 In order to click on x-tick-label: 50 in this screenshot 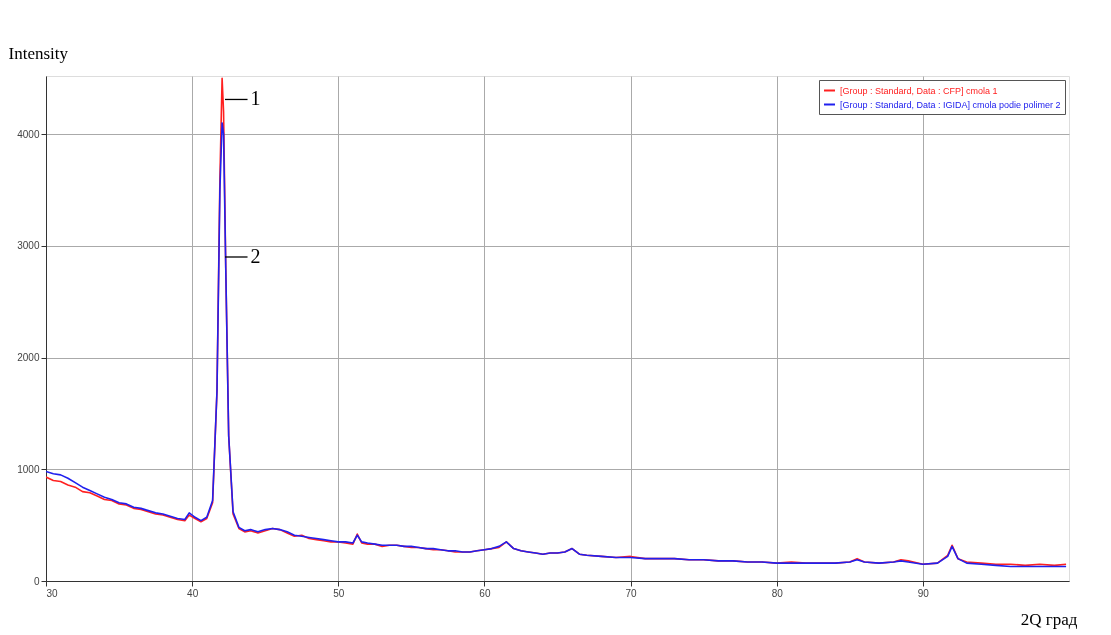, I will do `click(339, 593)`.